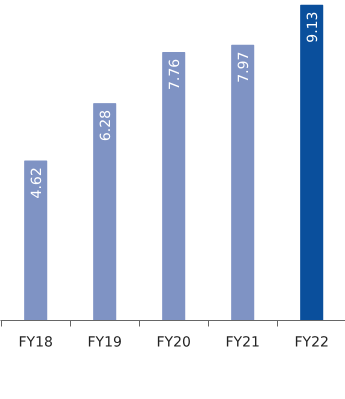  I want to click on x-tick-label: FY21, so click(242, 342).